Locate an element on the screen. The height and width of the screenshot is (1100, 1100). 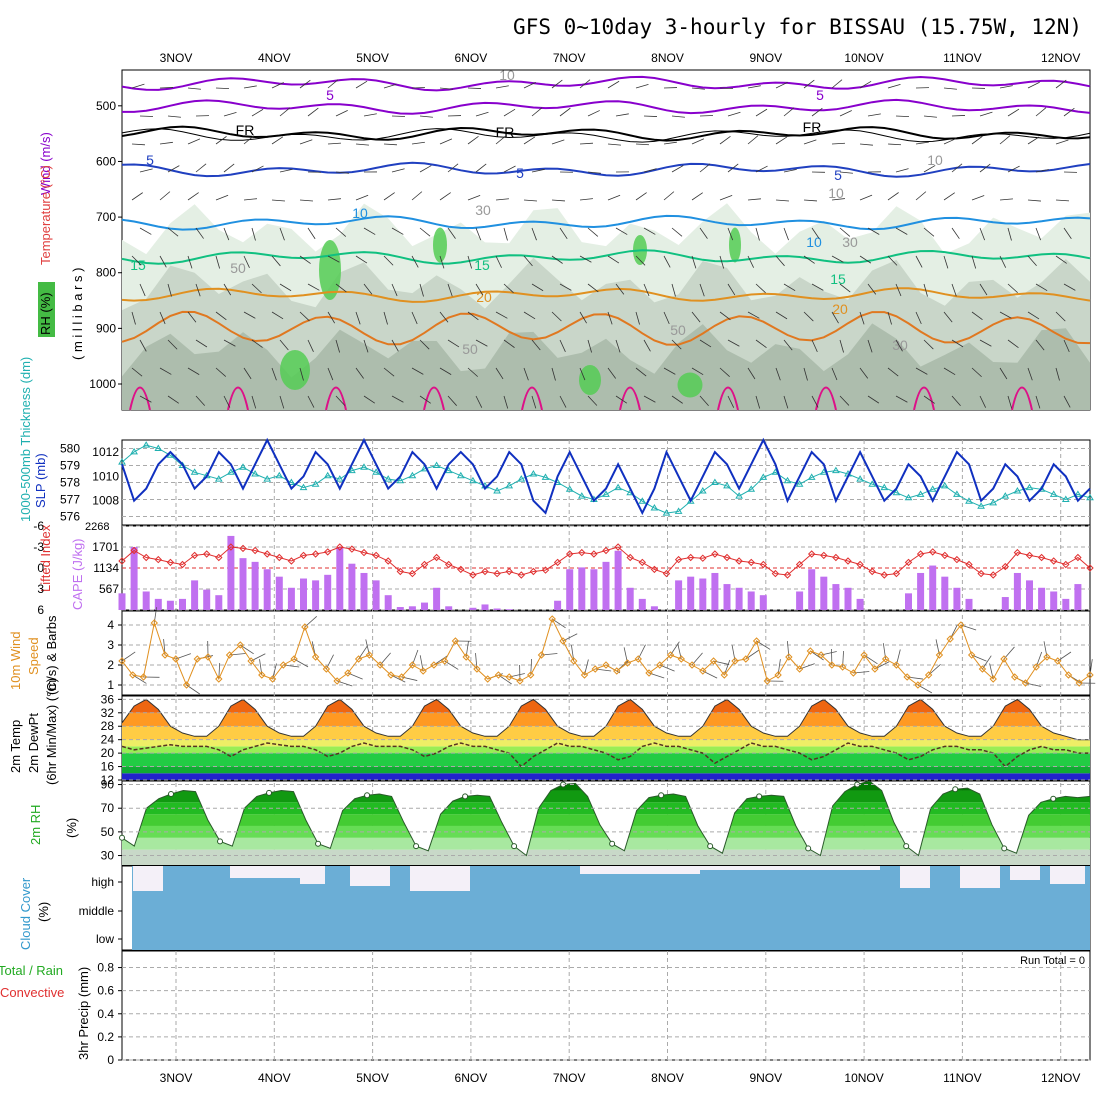
slp-axis-label: SLP (mb) is located at coordinates (40, 480).